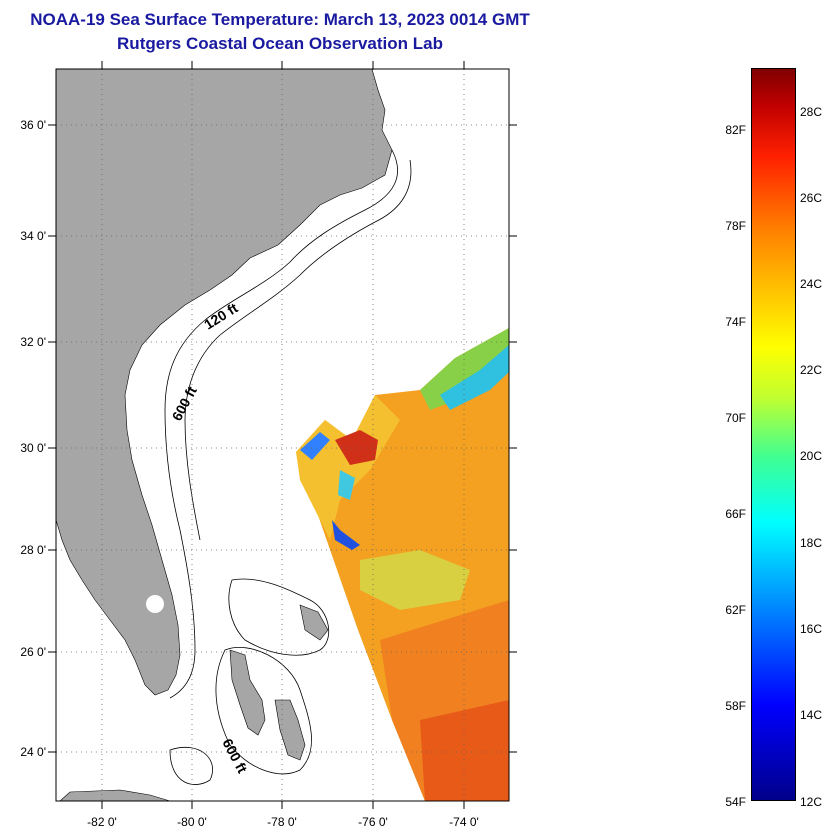 The image size is (833, 832). Describe the element at coordinates (33, 550) in the screenshot. I see `lat-label-28: 28 0'` at that location.